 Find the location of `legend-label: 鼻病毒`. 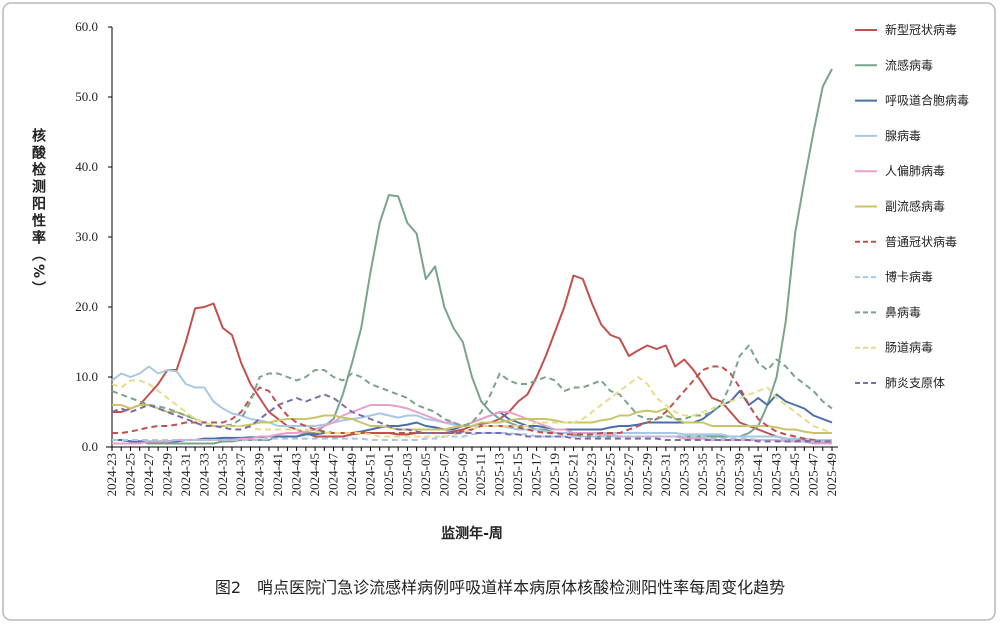

legend-label: 鼻病毒 is located at coordinates (903, 311).